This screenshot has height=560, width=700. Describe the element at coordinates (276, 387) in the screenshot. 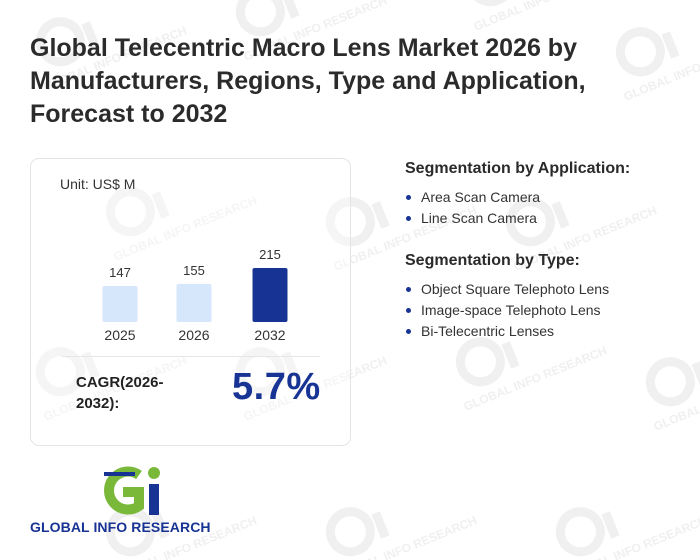

I see `cagr-value: 5.7%` at that location.